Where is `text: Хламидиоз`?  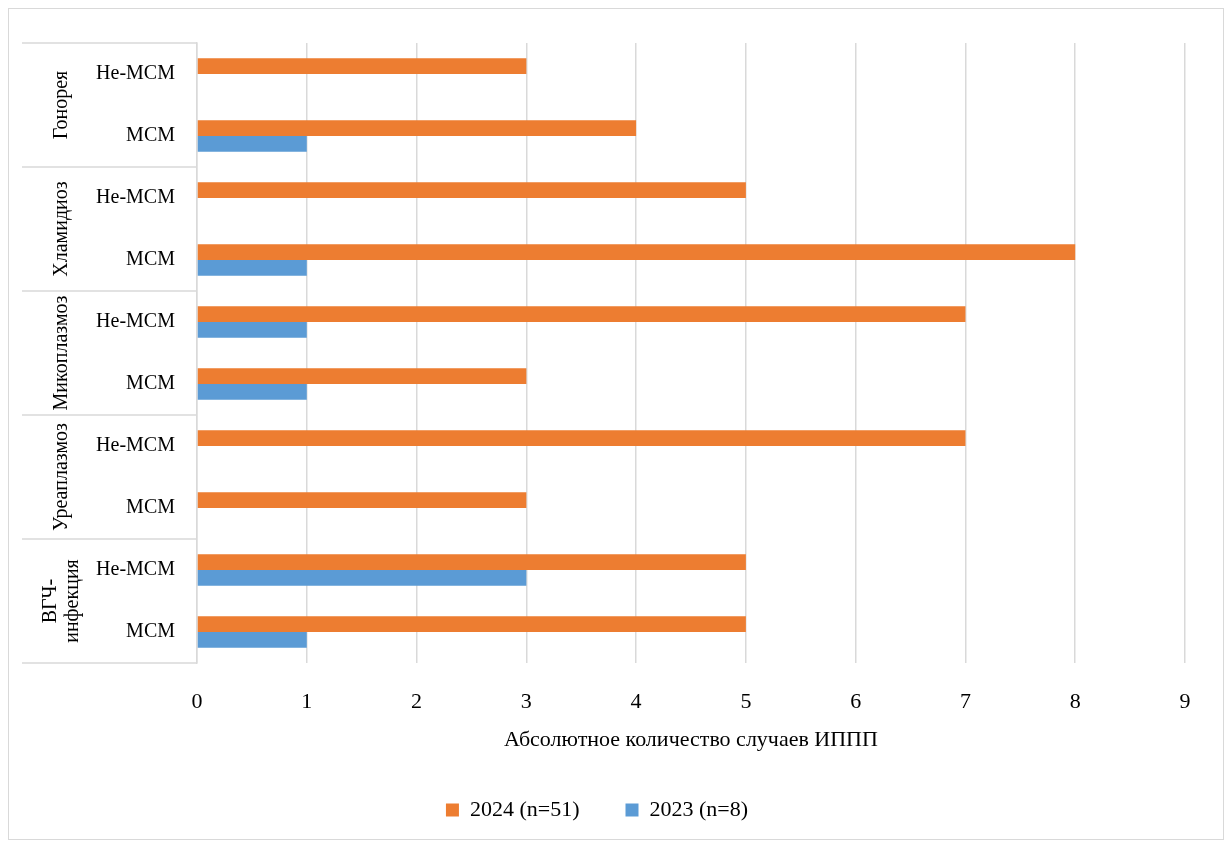
text: Хламидиоз is located at coordinates (61, 229).